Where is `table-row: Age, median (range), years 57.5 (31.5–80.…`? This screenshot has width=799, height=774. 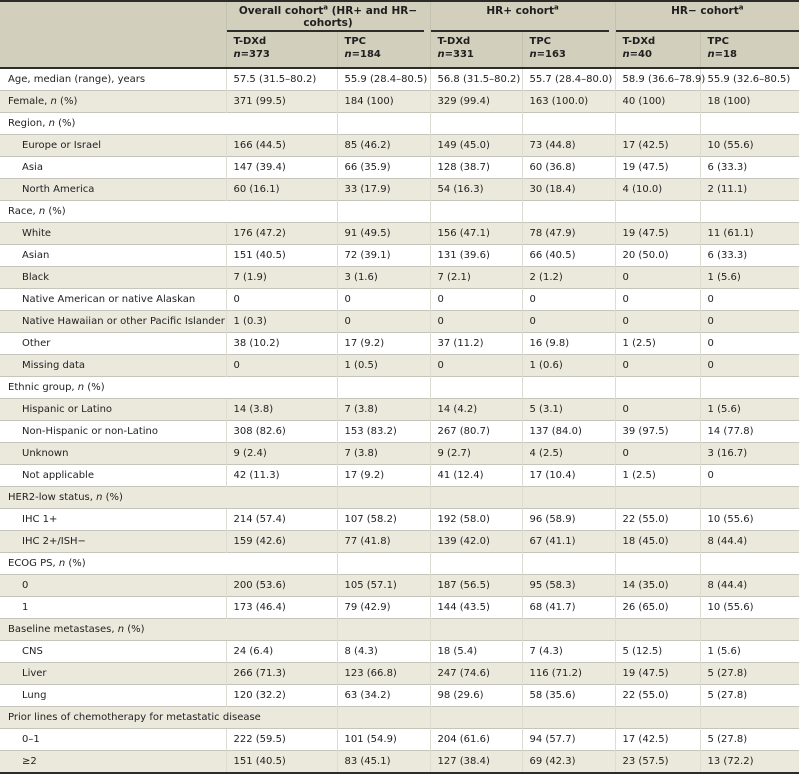
table-row: Age, median (range), years 57.5 (31.5–80.… is located at coordinates (399, 79).